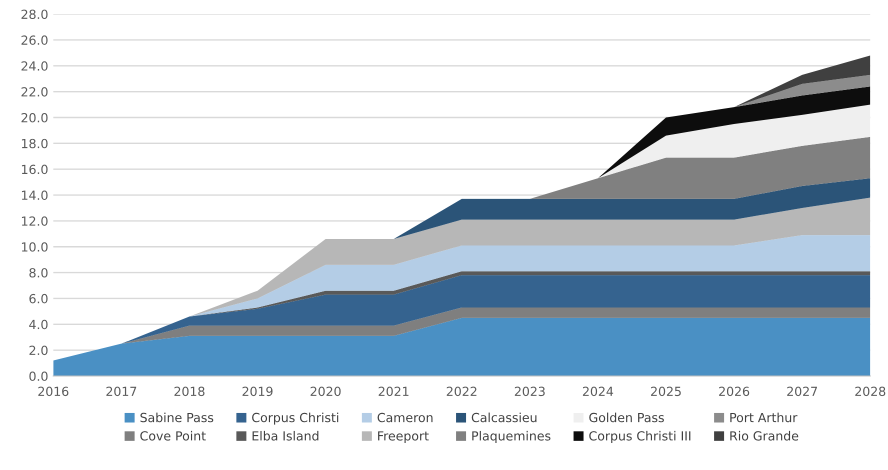  Describe the element at coordinates (35, 40) in the screenshot. I see `y-tick-label: 26.0` at that location.